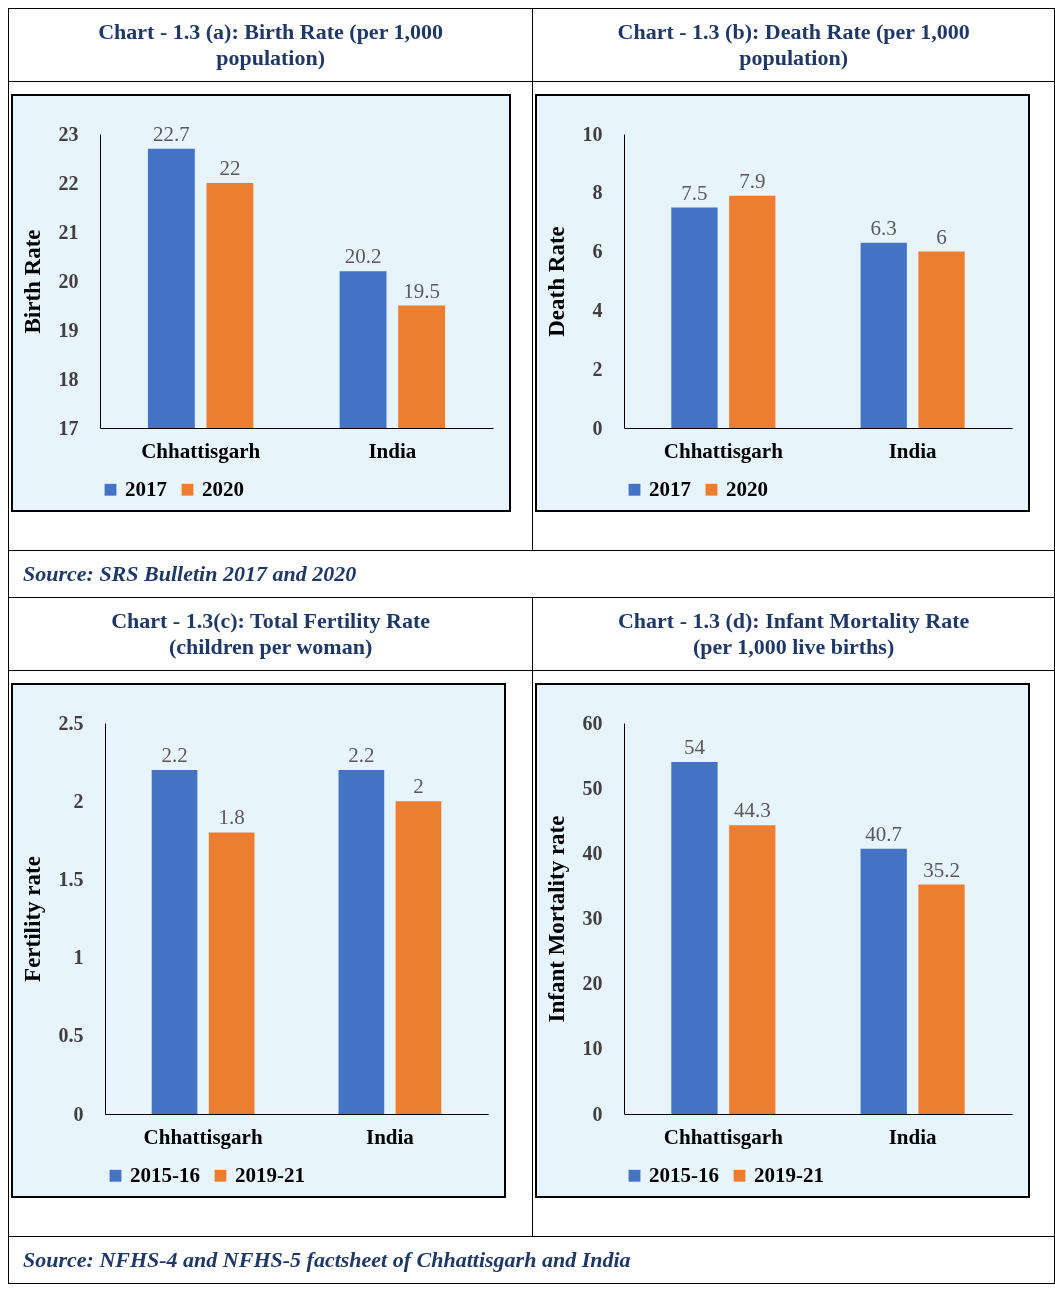 This screenshot has height=1310, width=1055. I want to click on data-label: 22.7, so click(171, 133).